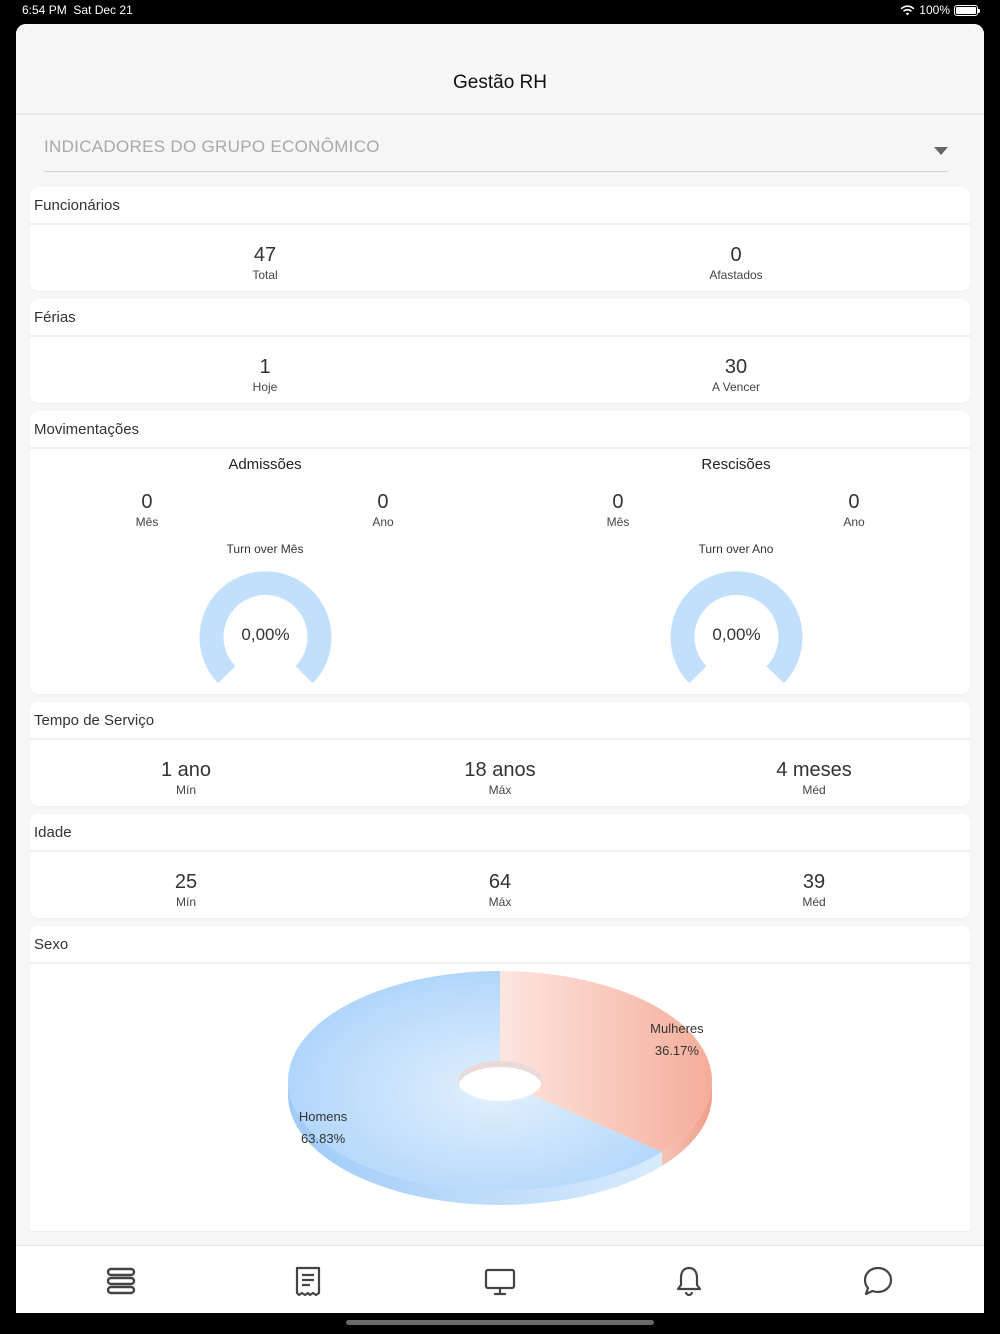 This screenshot has width=1000, height=1334. What do you see at coordinates (941, 151) in the screenshot?
I see `chevron-down-icon` at bounding box center [941, 151].